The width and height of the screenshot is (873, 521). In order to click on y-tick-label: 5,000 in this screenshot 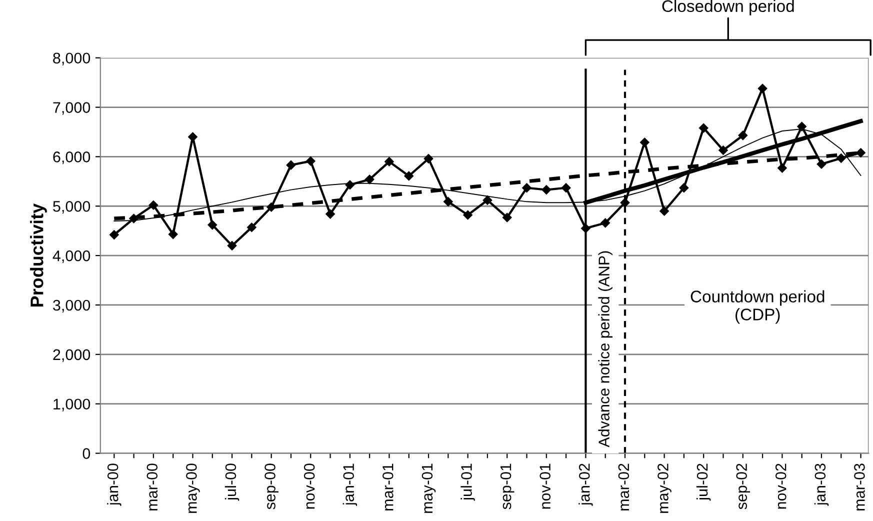, I will do `click(71, 207)`.